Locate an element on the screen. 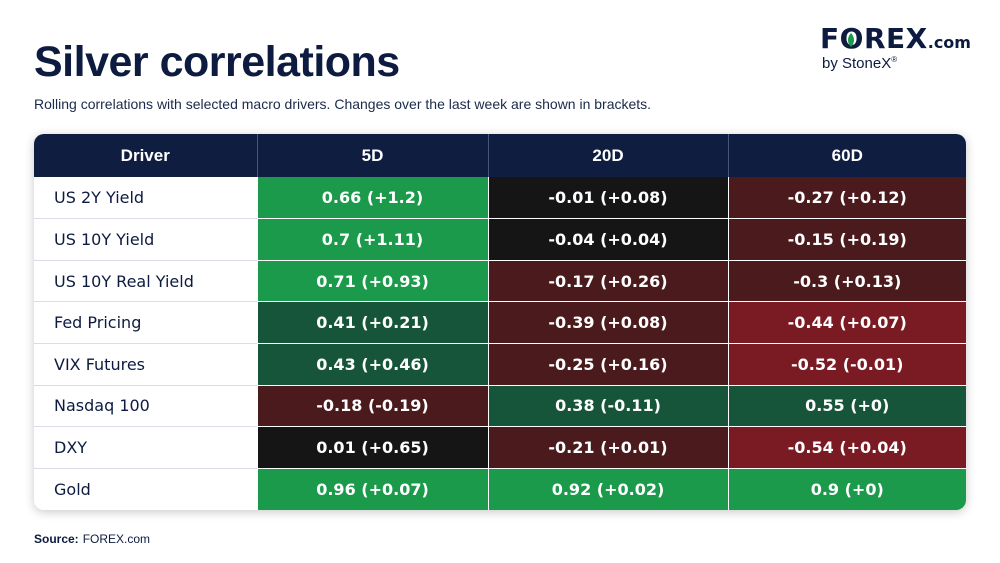 This screenshot has height=563, width=1000. correlation-cell: 0.38 (-0.11) is located at coordinates (607, 405).